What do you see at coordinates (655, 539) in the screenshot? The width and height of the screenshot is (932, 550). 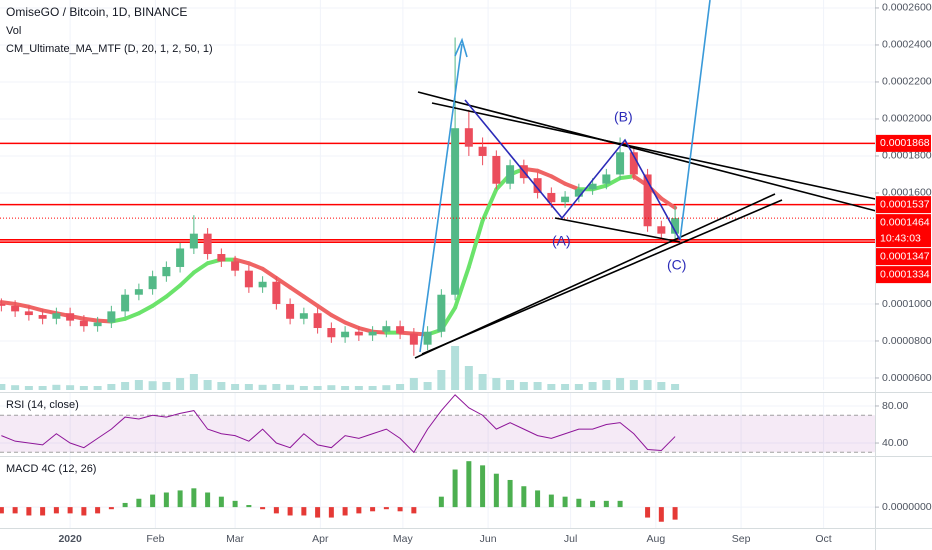 I see `x-tick-label: Aug` at bounding box center [655, 539].